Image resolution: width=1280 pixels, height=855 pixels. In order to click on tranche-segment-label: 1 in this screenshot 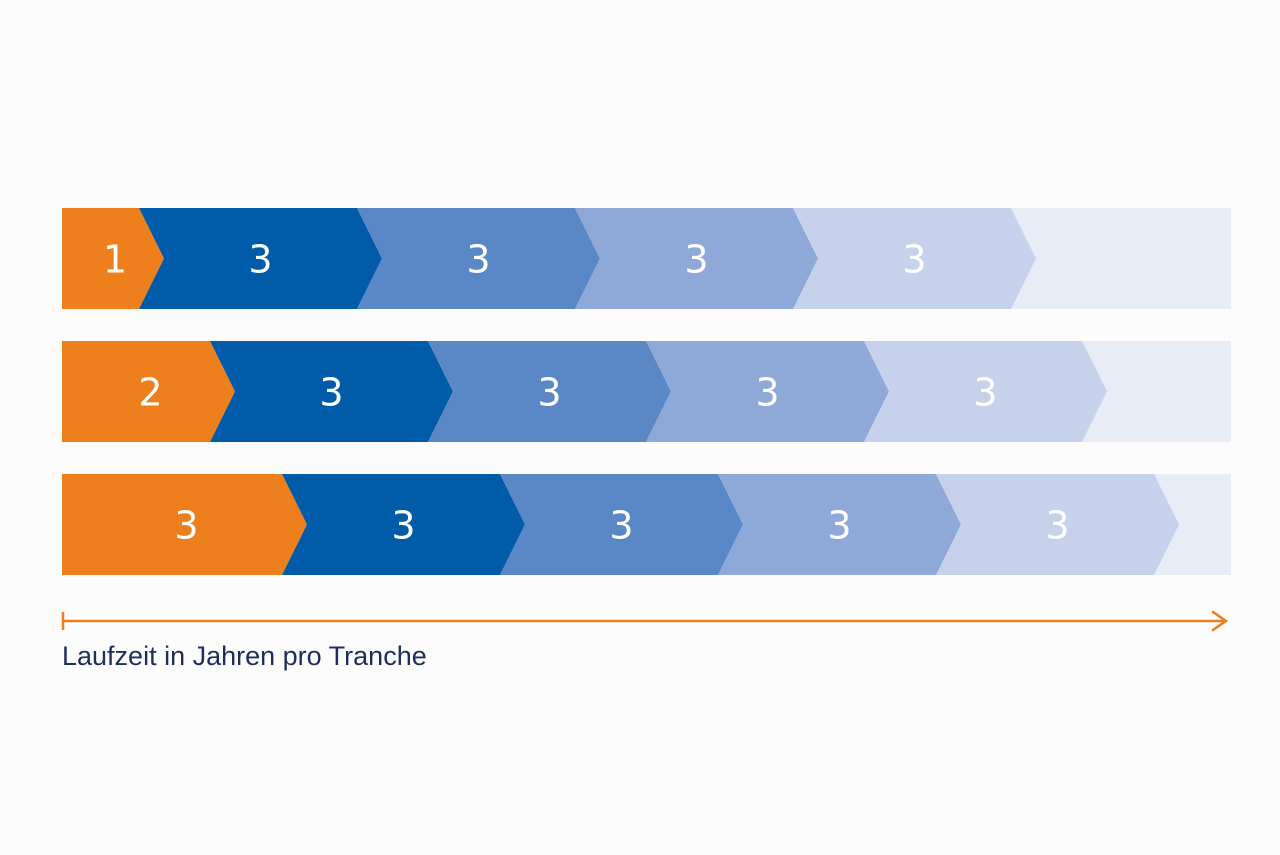, I will do `click(115, 260)`.